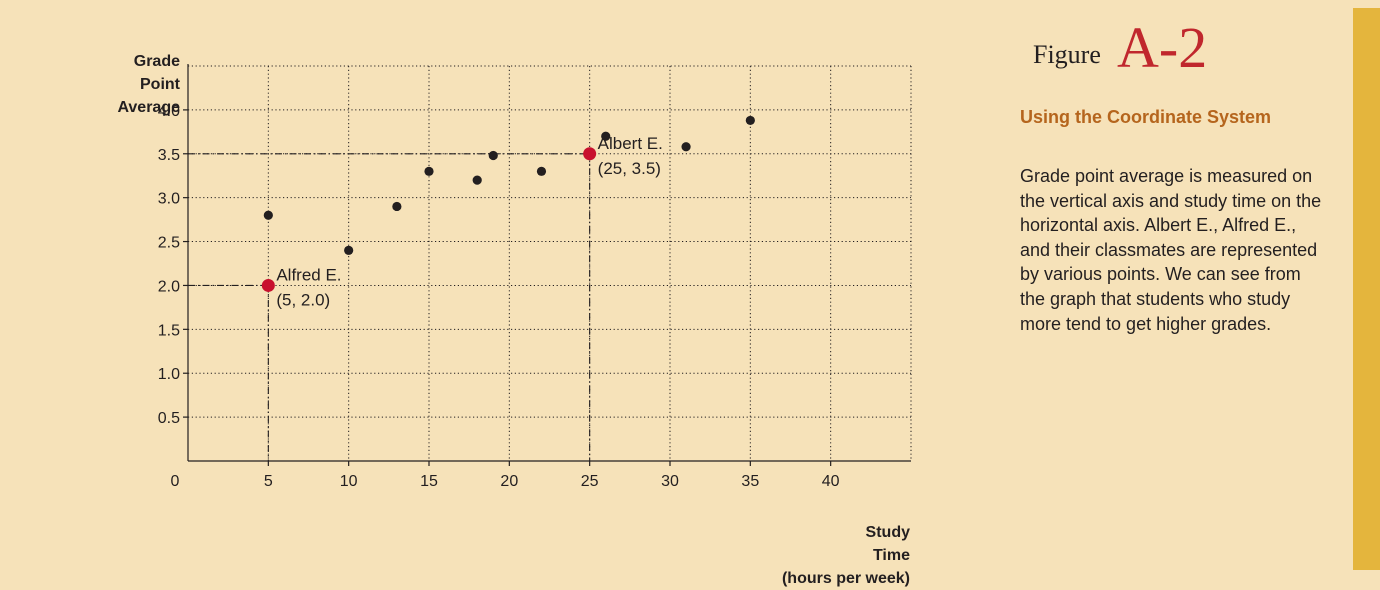 This screenshot has height=590, width=1380. What do you see at coordinates (120, 84) in the screenshot?
I see `y-axis-title: Grade Point Average` at bounding box center [120, 84].